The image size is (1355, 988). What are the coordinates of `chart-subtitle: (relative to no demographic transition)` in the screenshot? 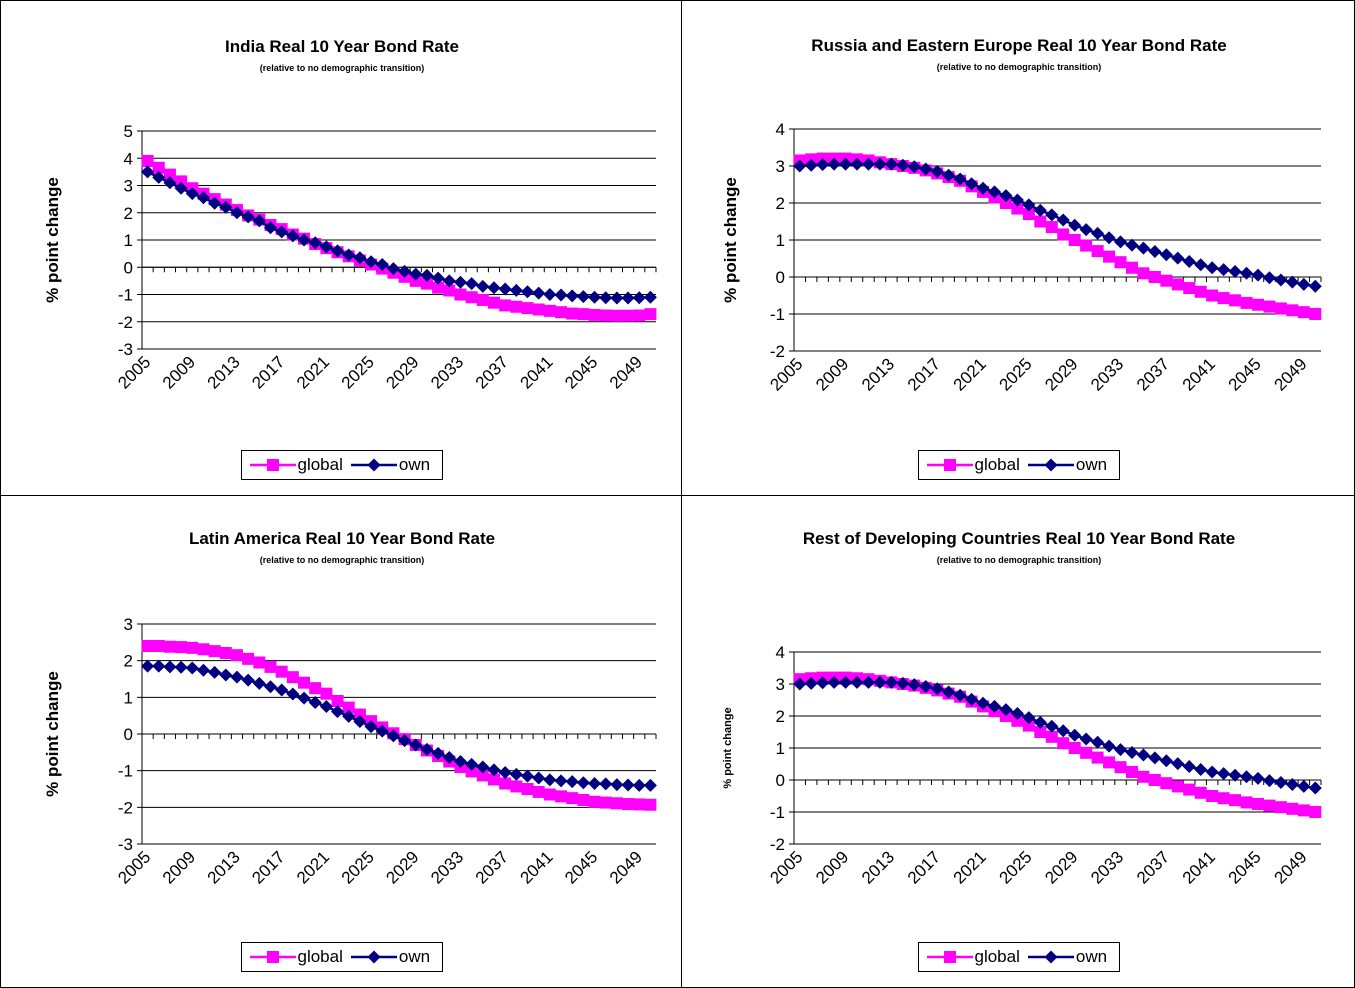 It's located at (1019, 560).